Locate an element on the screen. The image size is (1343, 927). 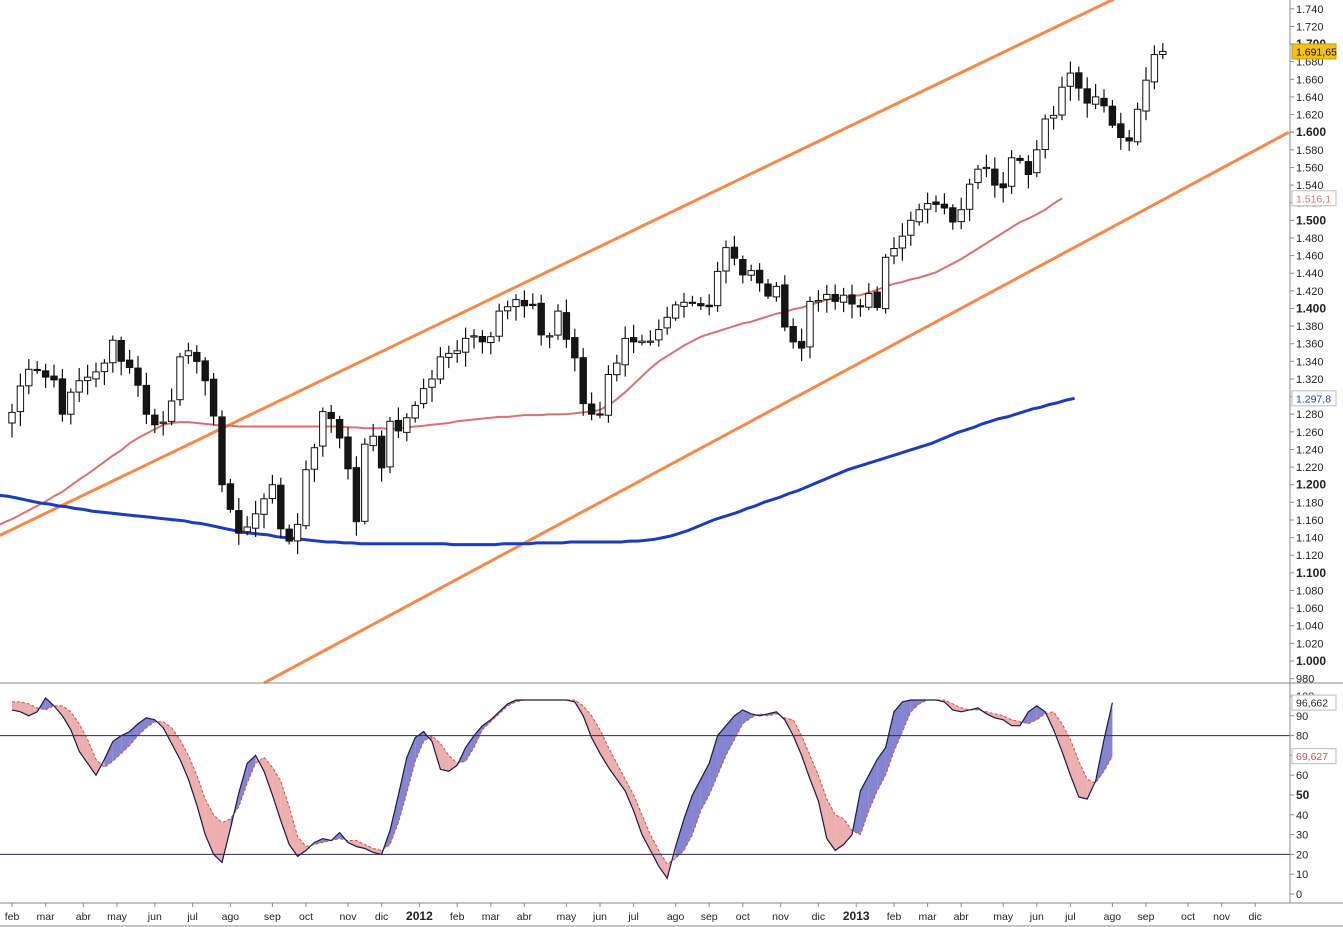
stochastic-d-tag-text: 69,627 is located at coordinates (1312, 757).